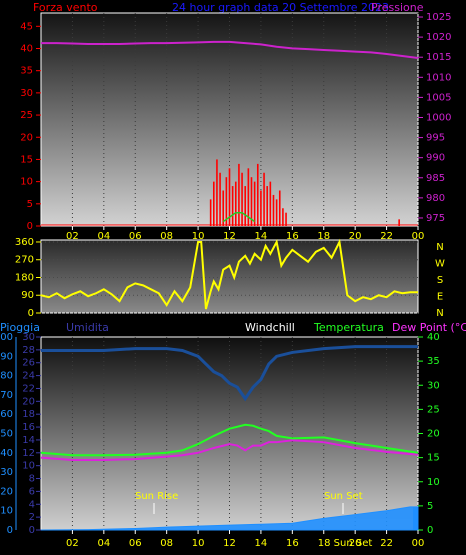 Image resolution: width=466 pixels, height=555 pixels. I want to click on wind-direction-series, so click(229, 274).